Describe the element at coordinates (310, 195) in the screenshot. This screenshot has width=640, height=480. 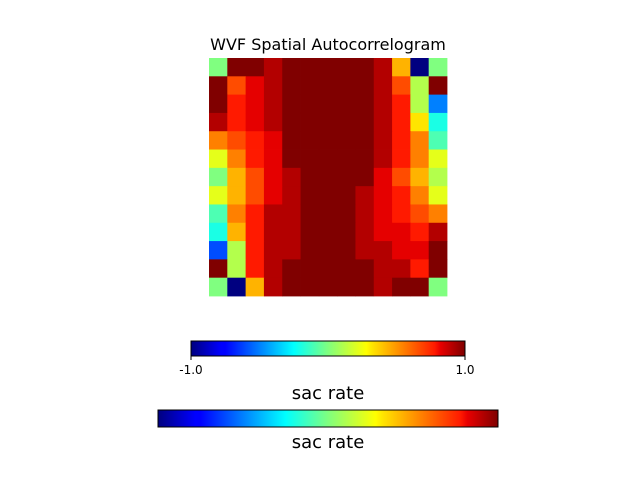
I see `heatmap-cell-r7-c5` at that location.